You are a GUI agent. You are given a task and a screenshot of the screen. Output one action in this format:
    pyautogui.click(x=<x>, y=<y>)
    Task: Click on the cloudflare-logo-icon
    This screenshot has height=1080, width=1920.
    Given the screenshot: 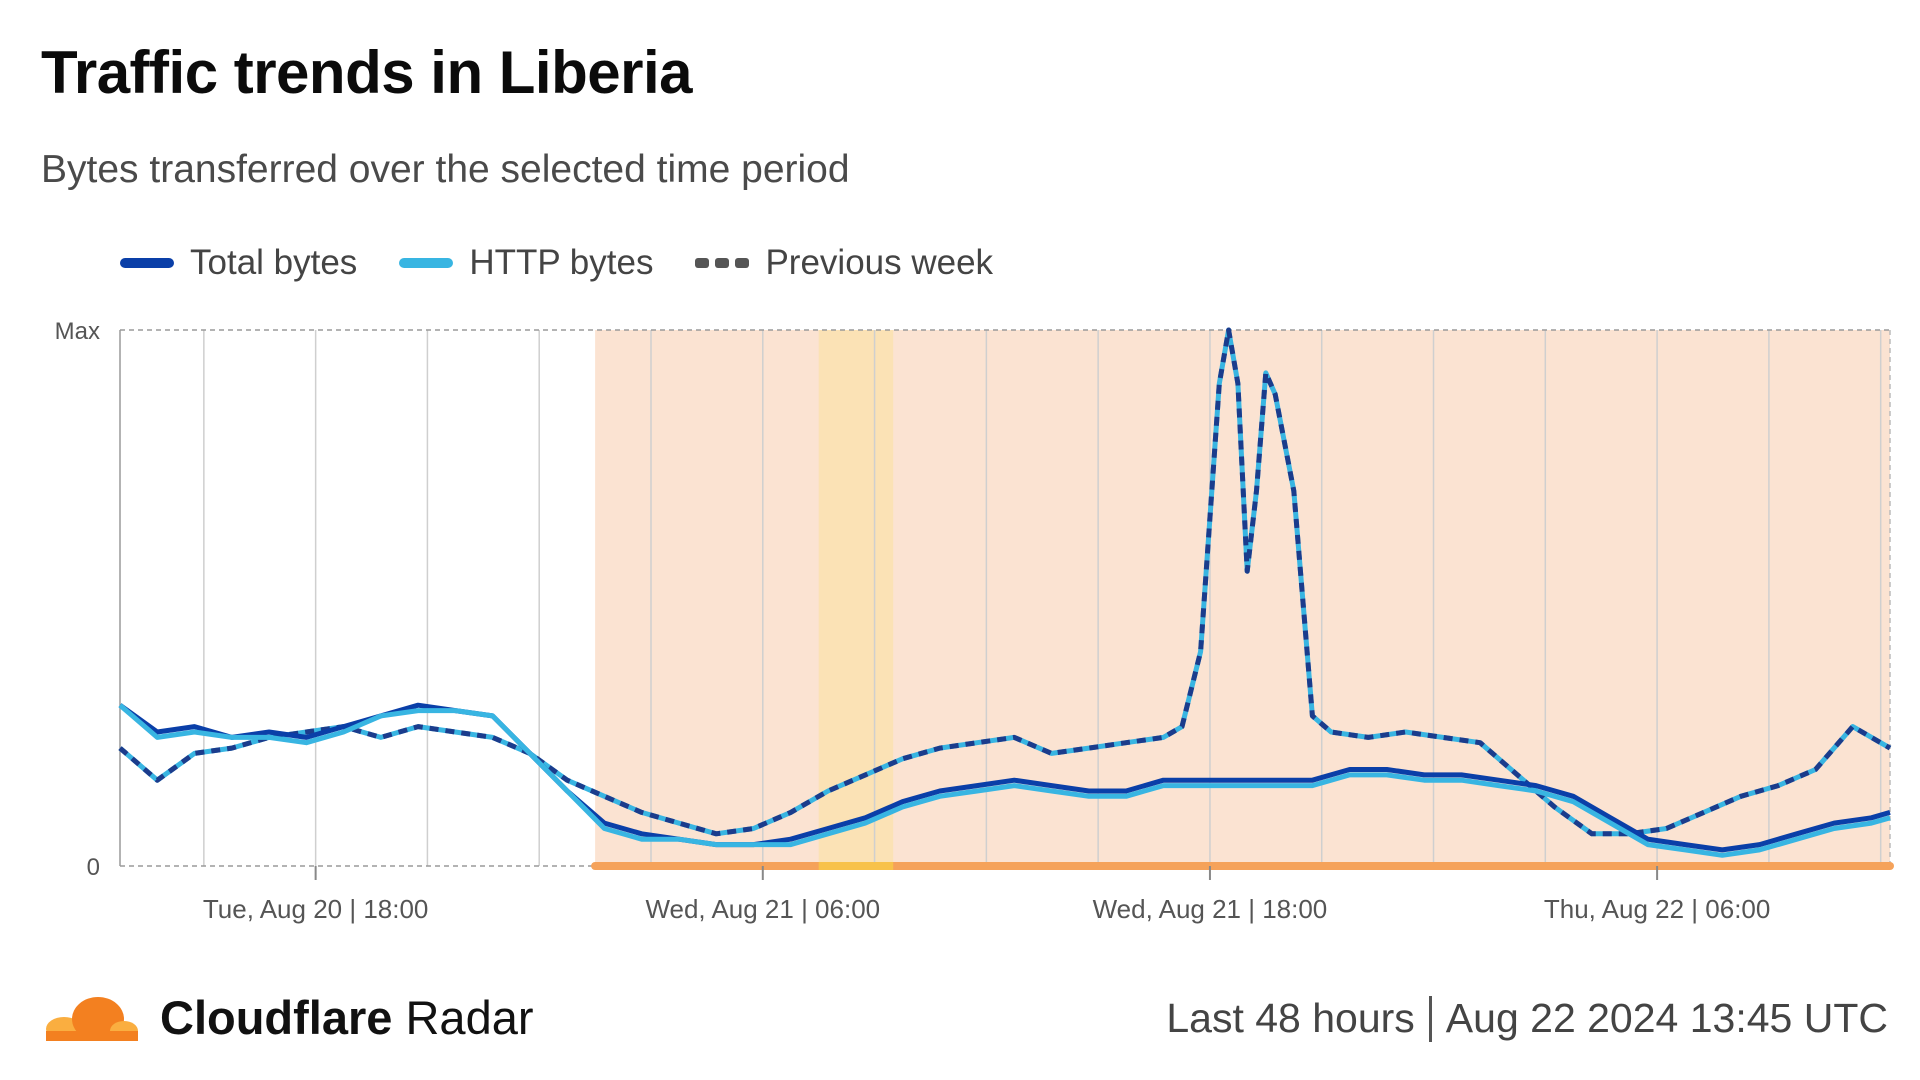 What is the action you would take?
    pyautogui.click(x=91, y=1019)
    